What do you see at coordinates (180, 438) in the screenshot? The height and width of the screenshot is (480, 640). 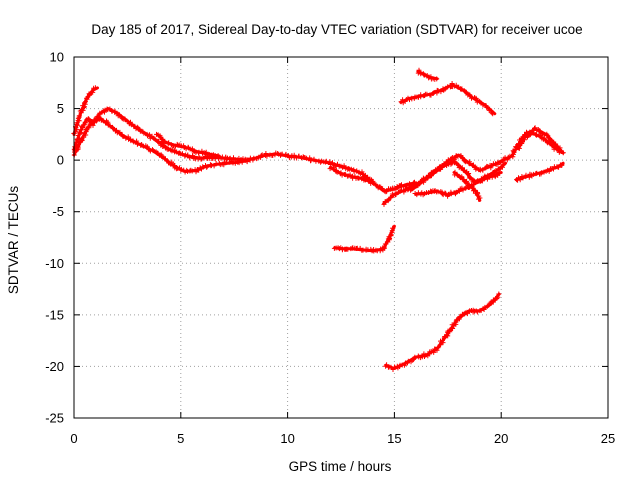 I see `x-tick-label: 5` at bounding box center [180, 438].